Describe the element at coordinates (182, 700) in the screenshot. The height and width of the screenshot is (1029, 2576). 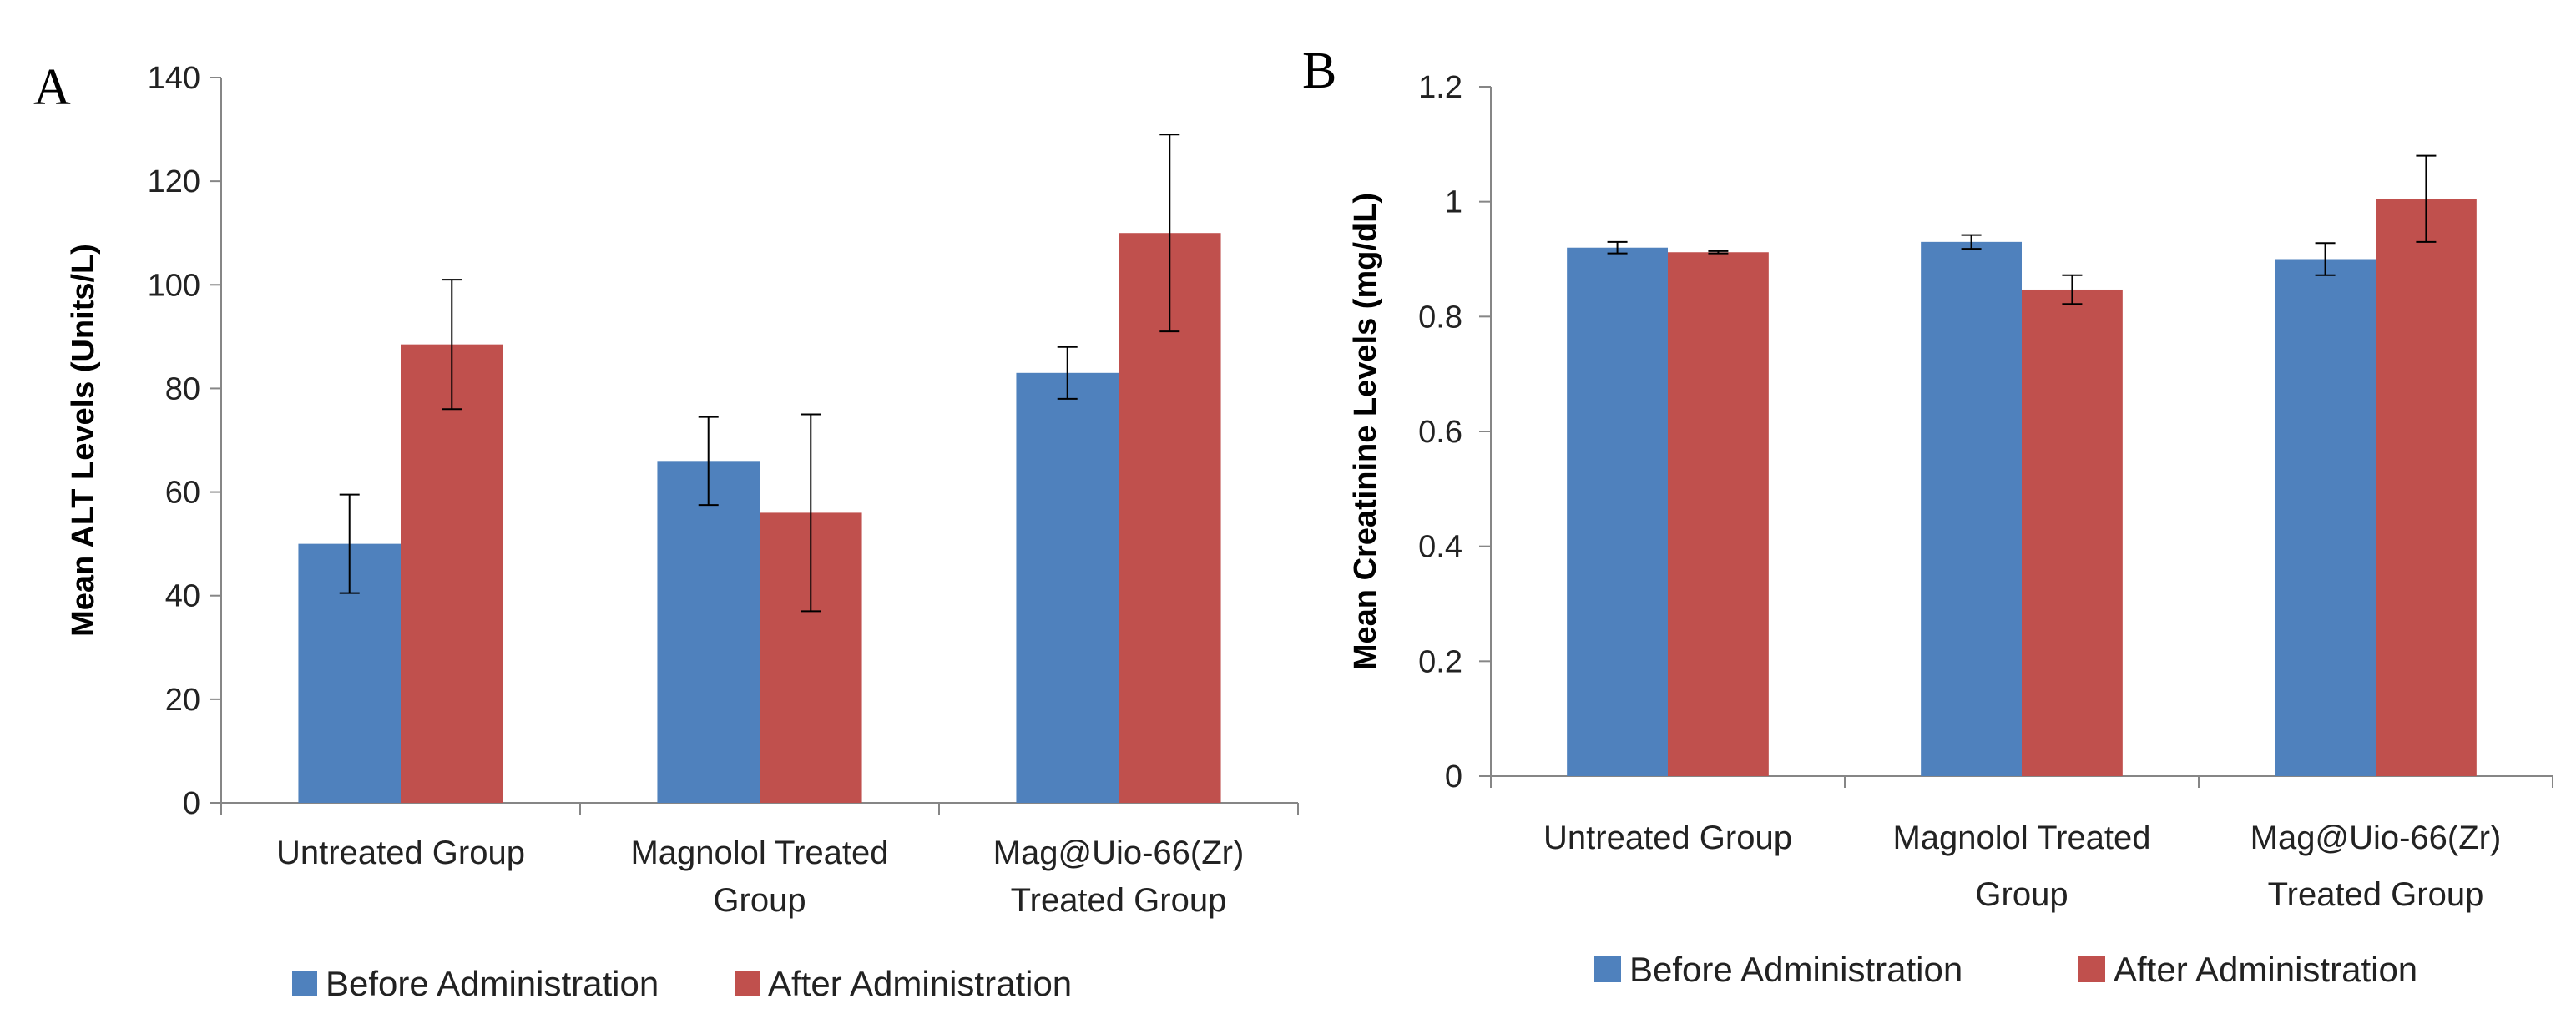
I see `y-tick-label: 20` at that location.